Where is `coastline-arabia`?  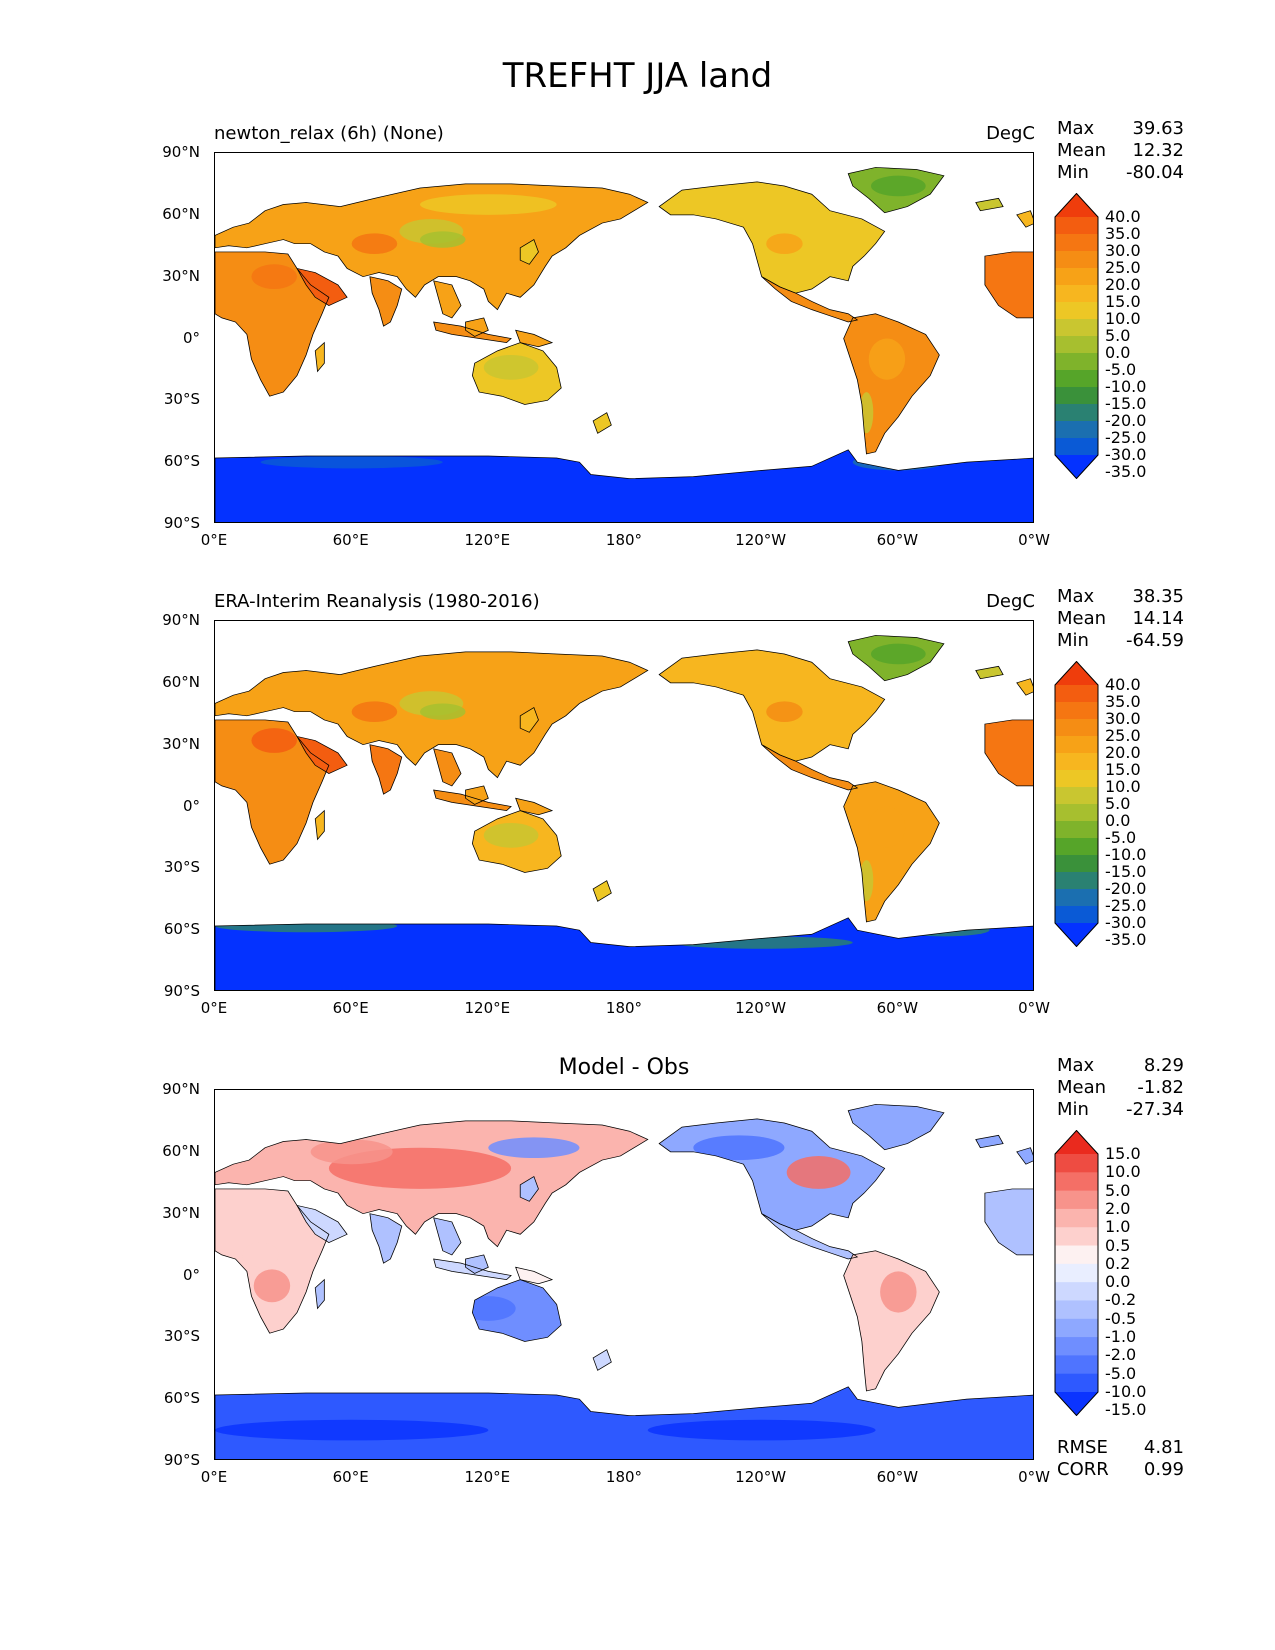 coastline-arabia is located at coordinates (322, 1223).